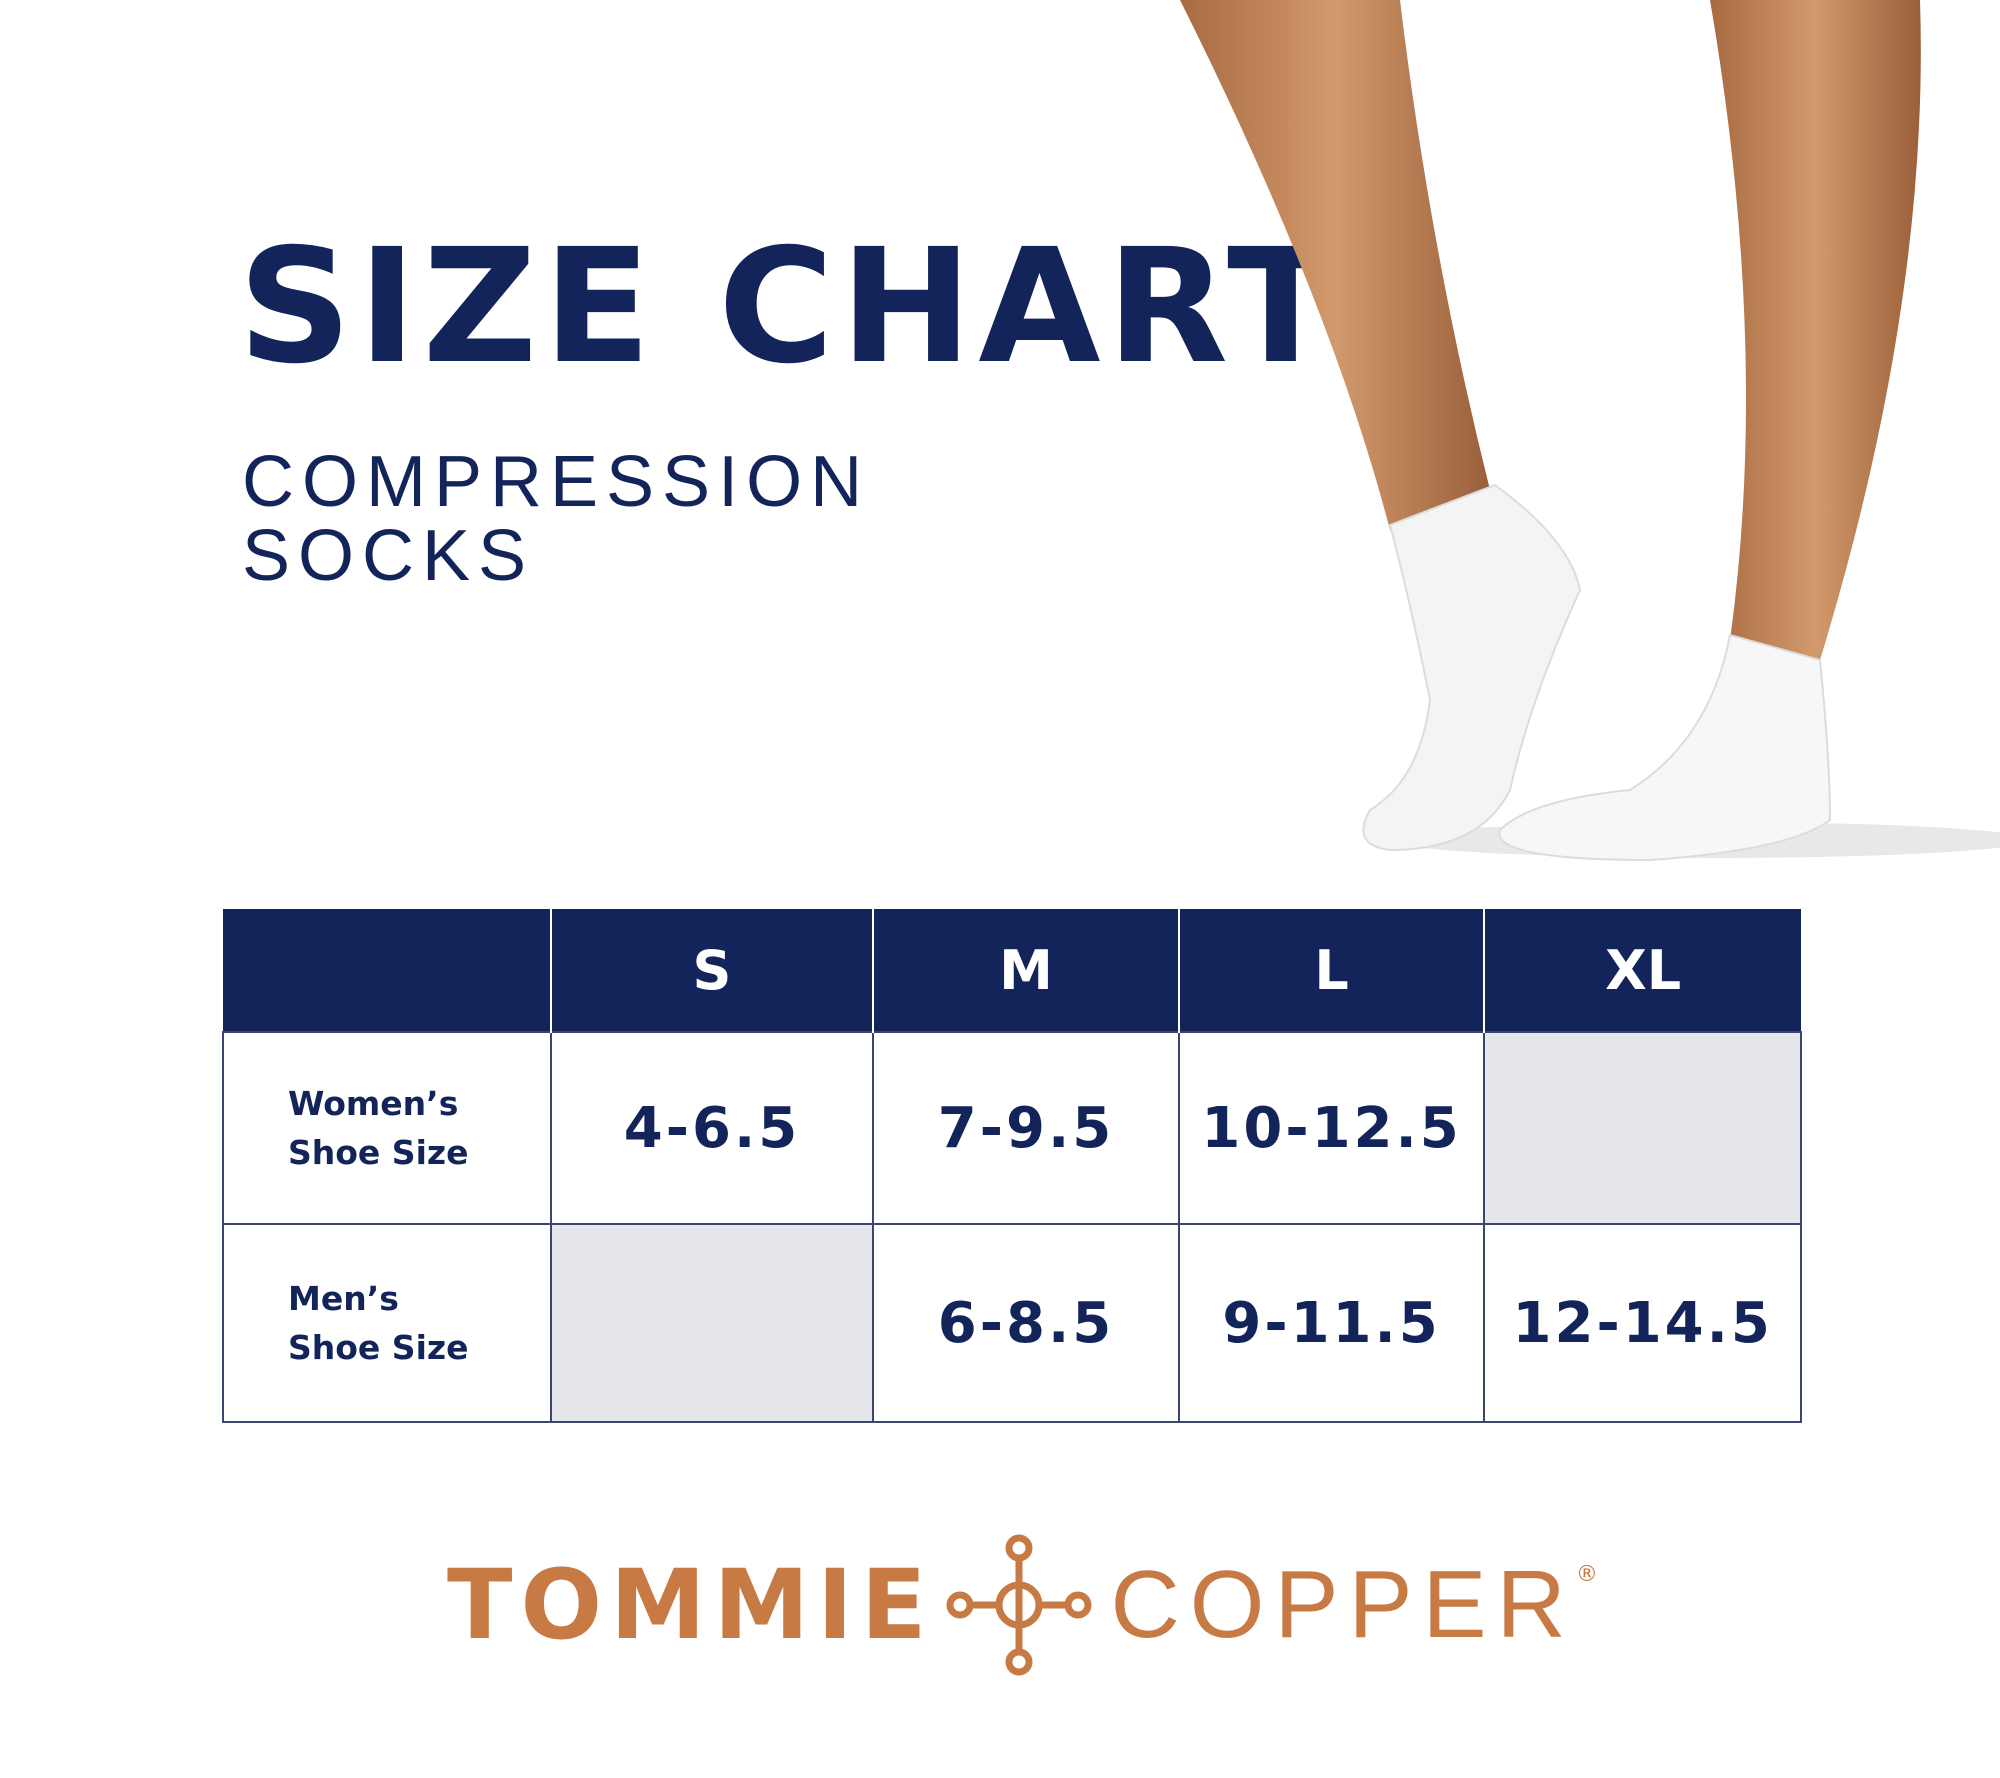 The width and height of the screenshot is (2000, 1778). What do you see at coordinates (343, 1298) in the screenshot?
I see `row-label-line1: Men’s` at bounding box center [343, 1298].